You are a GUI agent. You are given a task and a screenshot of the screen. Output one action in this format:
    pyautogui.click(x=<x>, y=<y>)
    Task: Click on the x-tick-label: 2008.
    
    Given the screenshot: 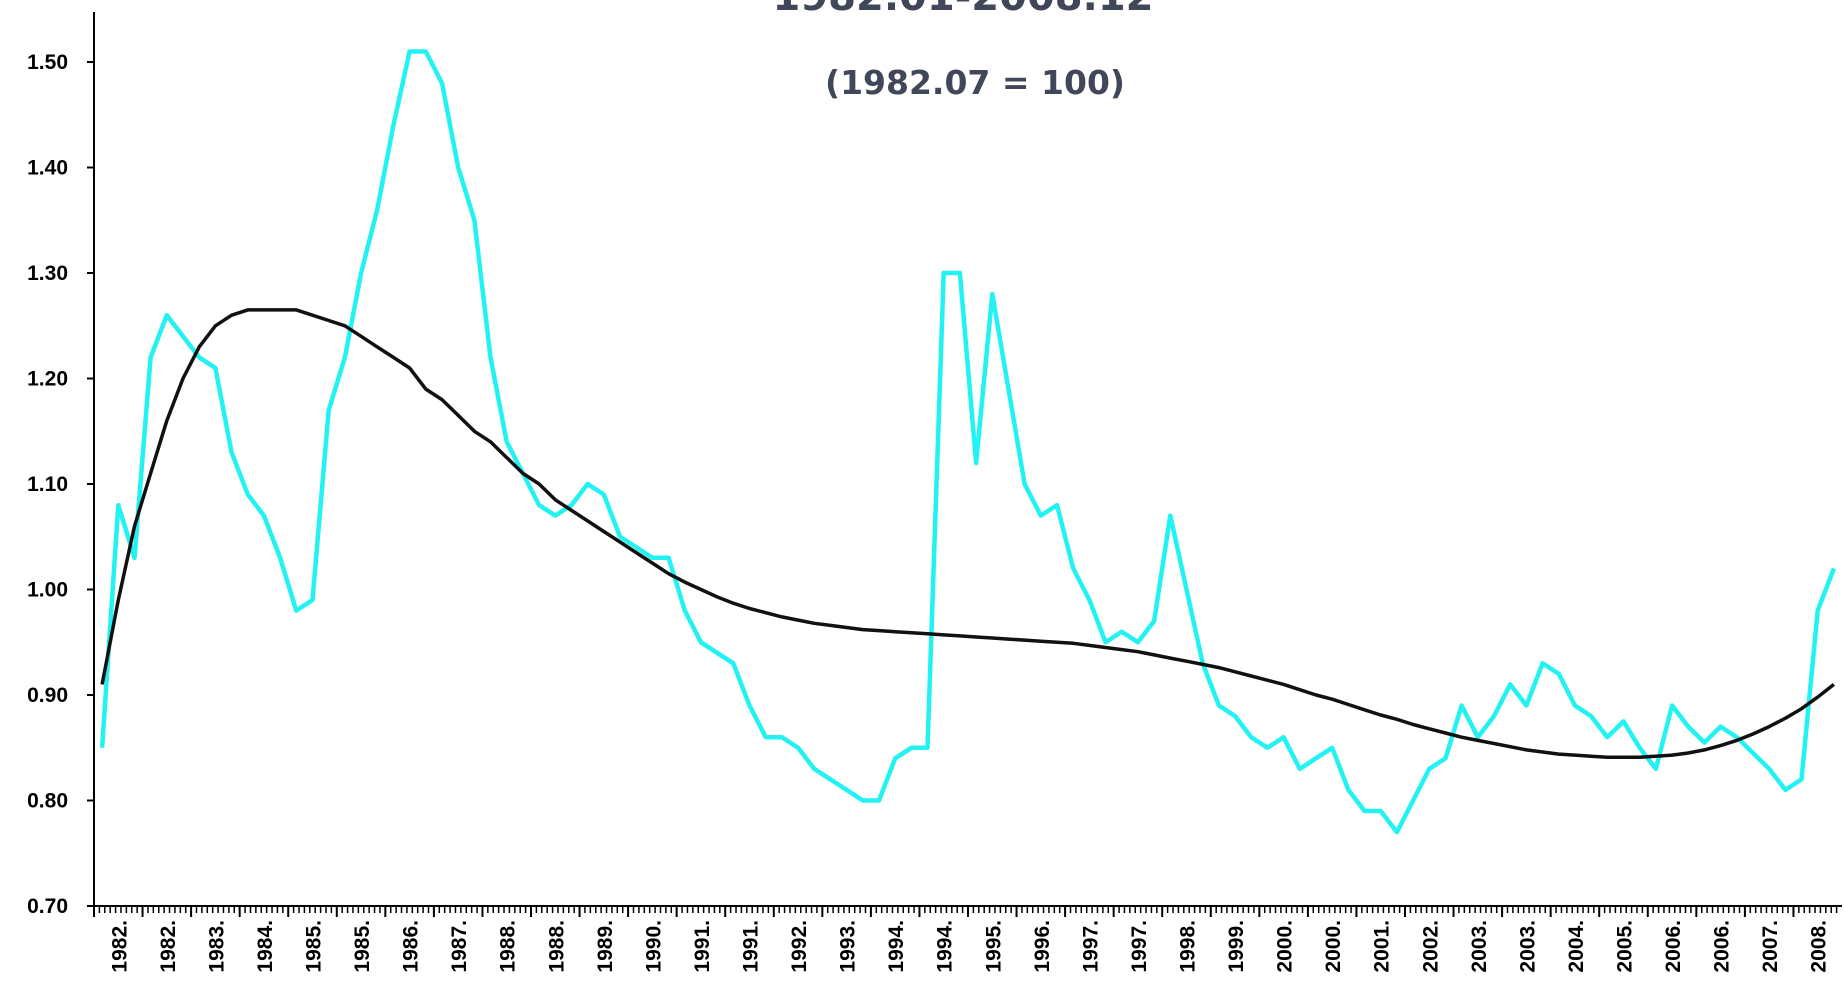 What is the action you would take?
    pyautogui.click(x=1819, y=946)
    